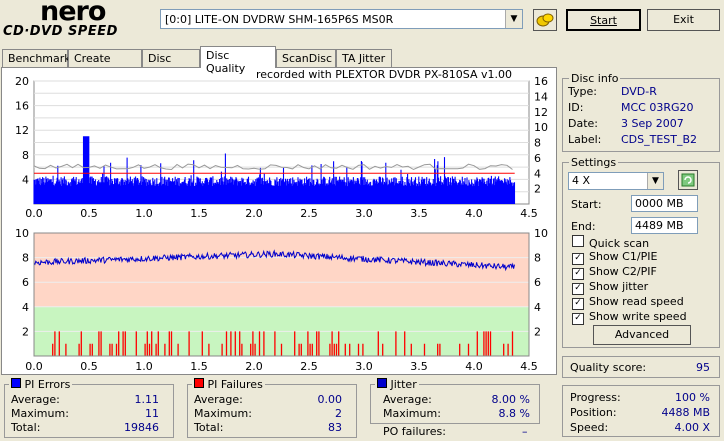 The height and width of the screenshot is (441, 724). I want to click on drive-select-value: [0:0] LITE-ON DVDRW SHM-165P6S MS0R, so click(279, 19).